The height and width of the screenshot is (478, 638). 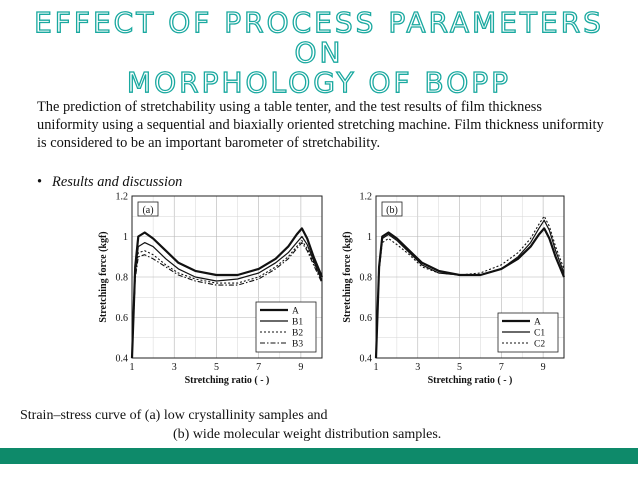 I want to click on series-line-b1, so click(x=227, y=297).